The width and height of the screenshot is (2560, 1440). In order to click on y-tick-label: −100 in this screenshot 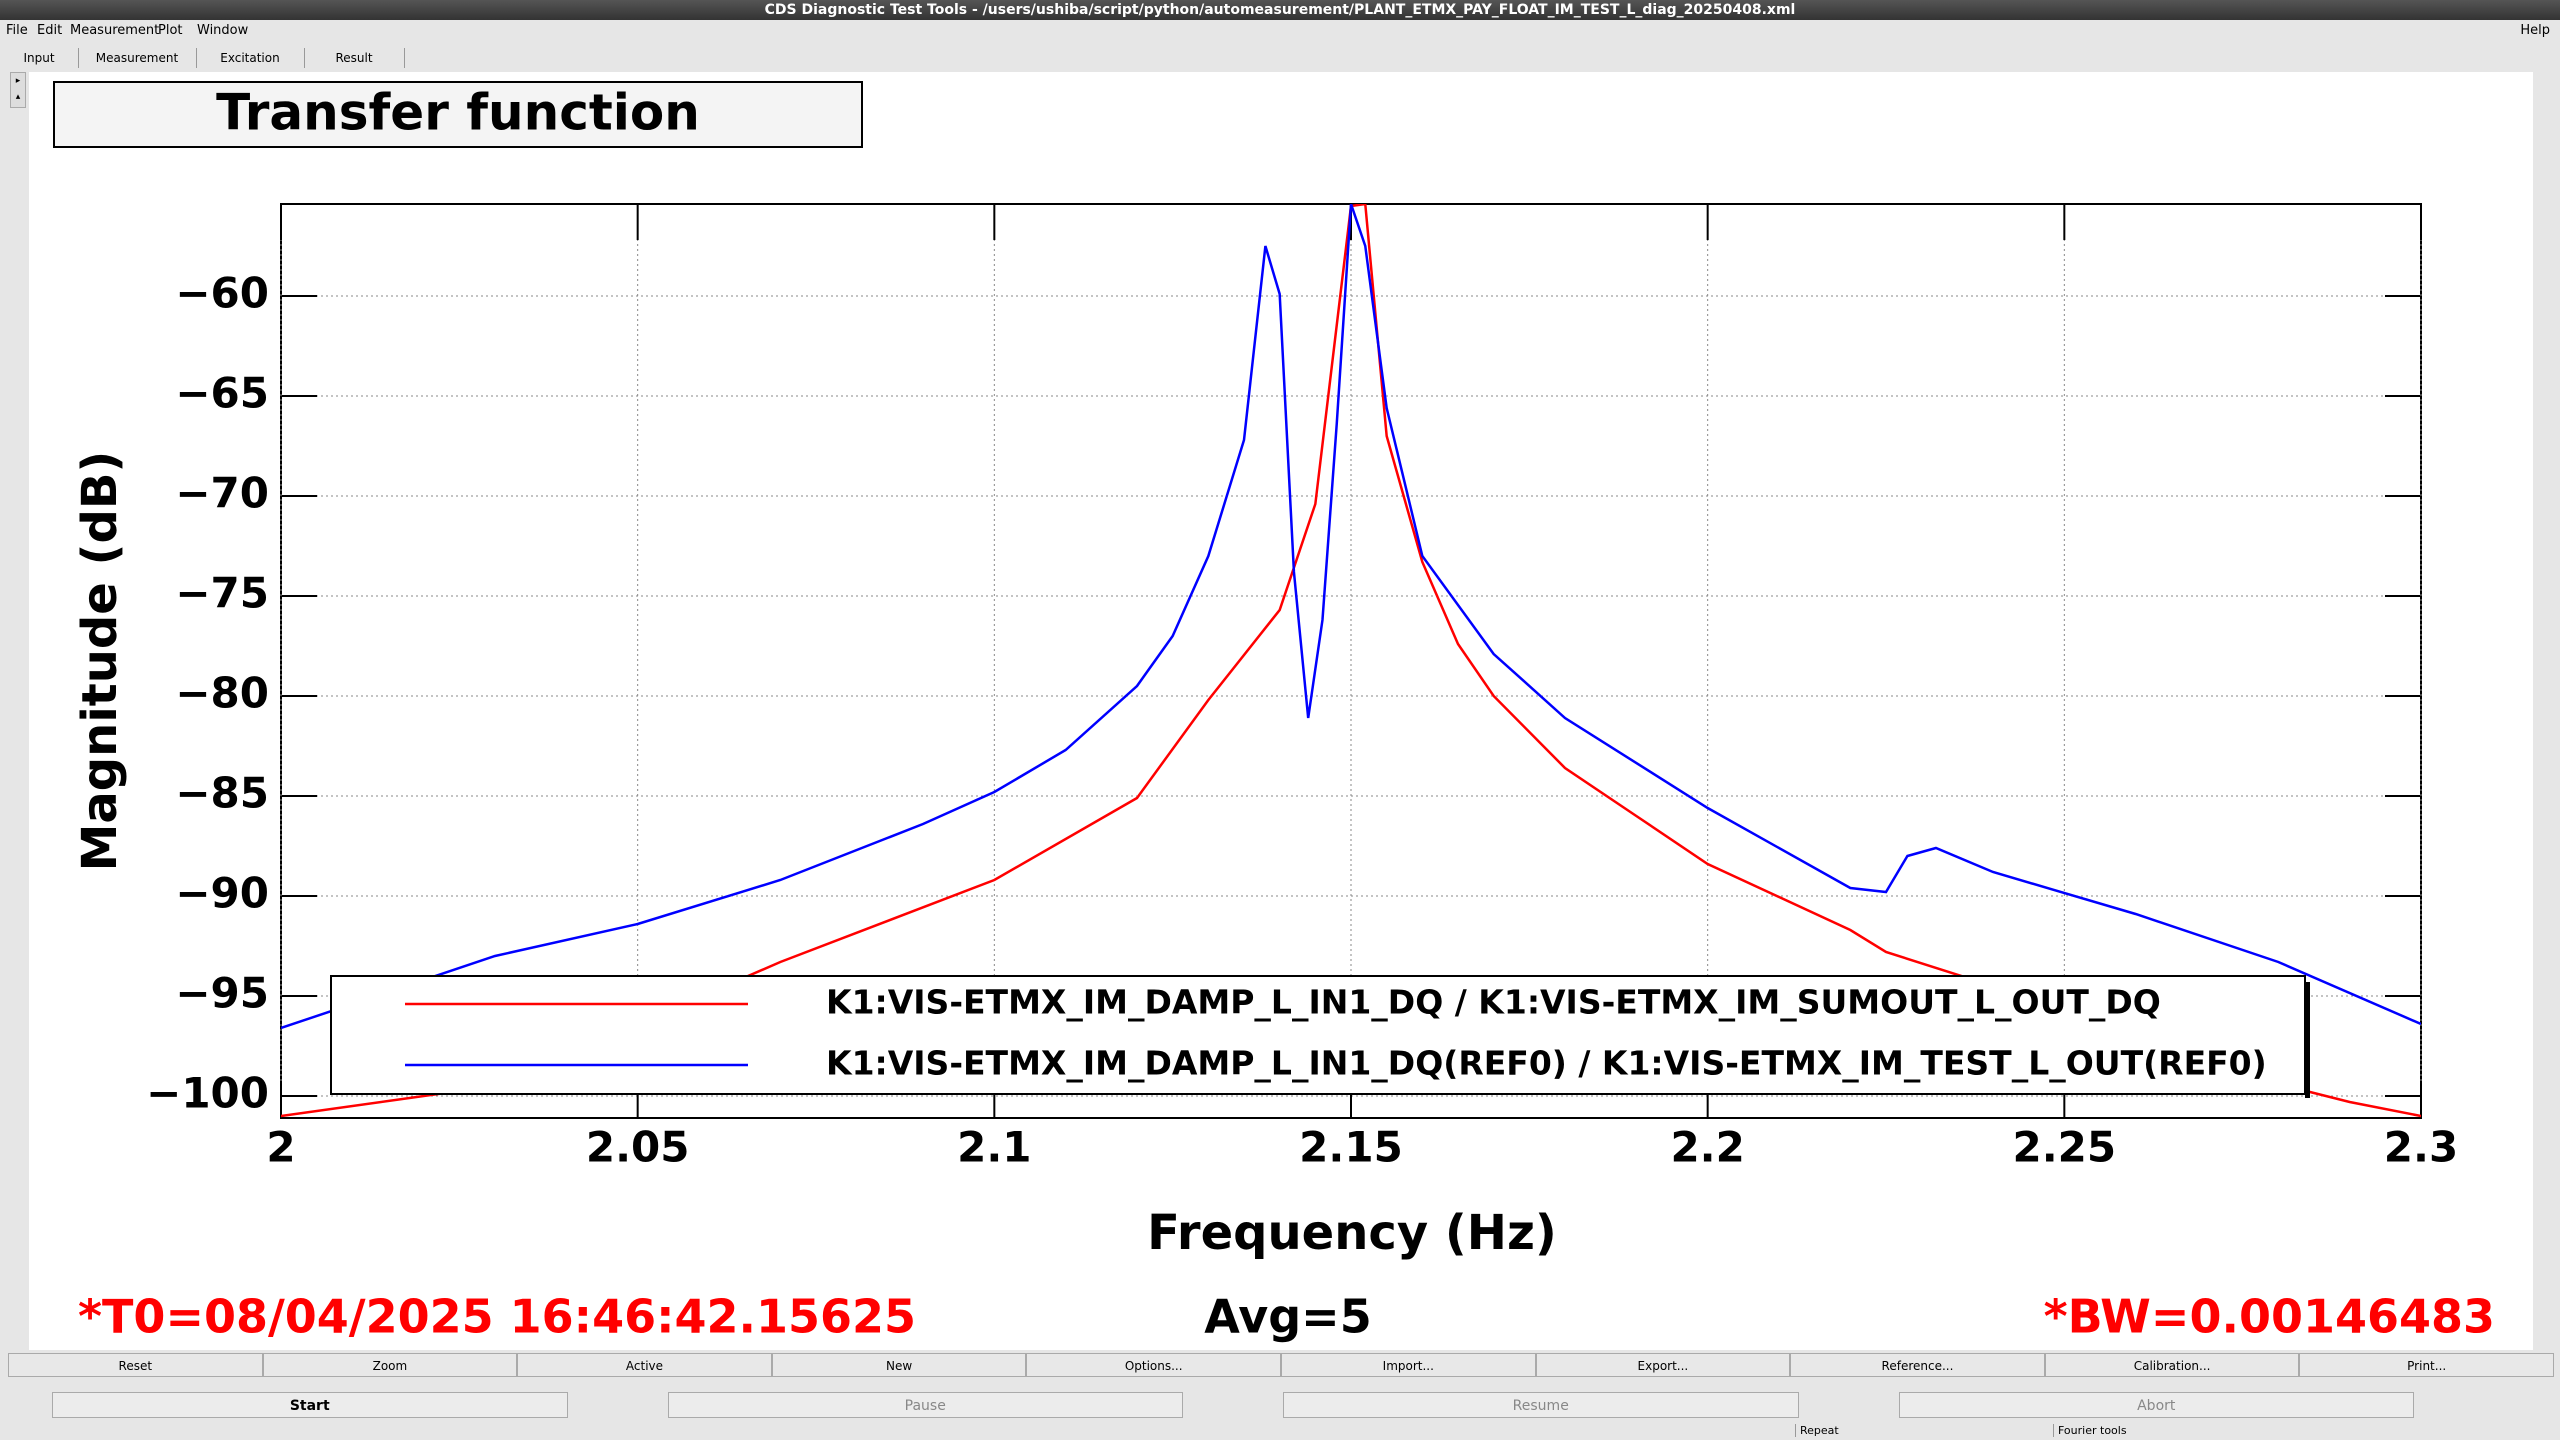, I will do `click(207, 1093)`.